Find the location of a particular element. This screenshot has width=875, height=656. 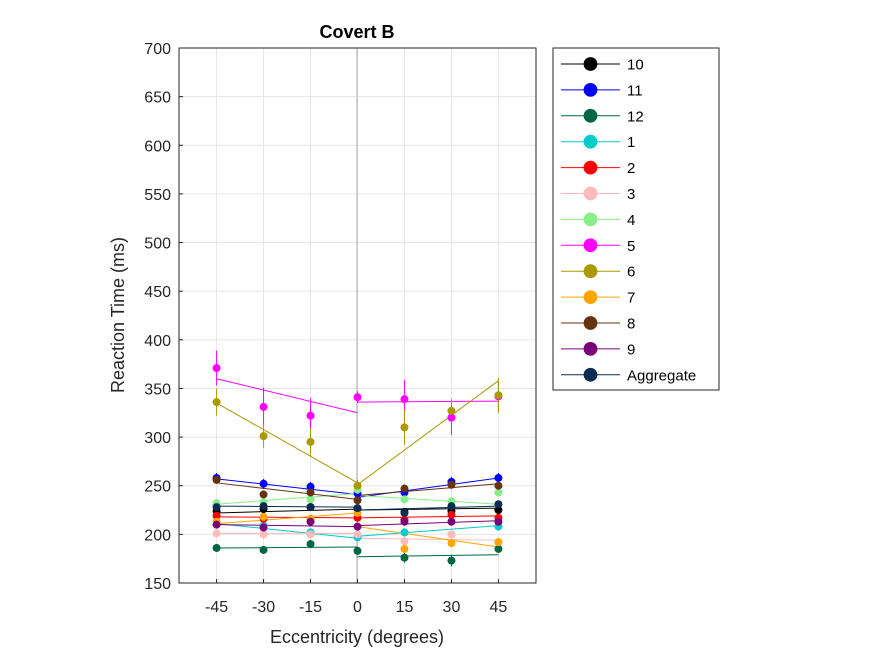

legend-item: 12 is located at coordinates (602, 116).